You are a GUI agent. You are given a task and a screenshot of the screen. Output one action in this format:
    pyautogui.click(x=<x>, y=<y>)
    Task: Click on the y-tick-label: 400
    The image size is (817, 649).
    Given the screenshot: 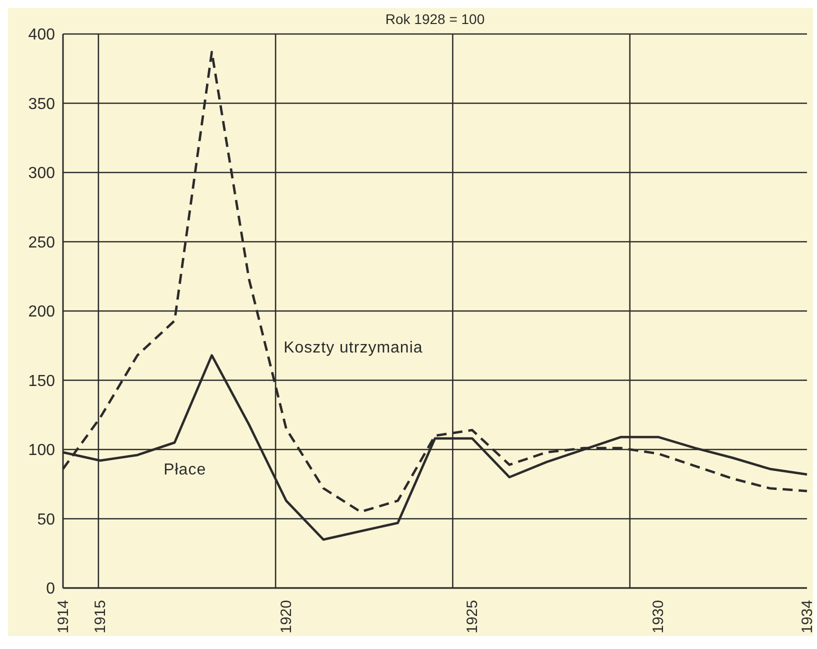 What is the action you would take?
    pyautogui.click(x=42, y=35)
    